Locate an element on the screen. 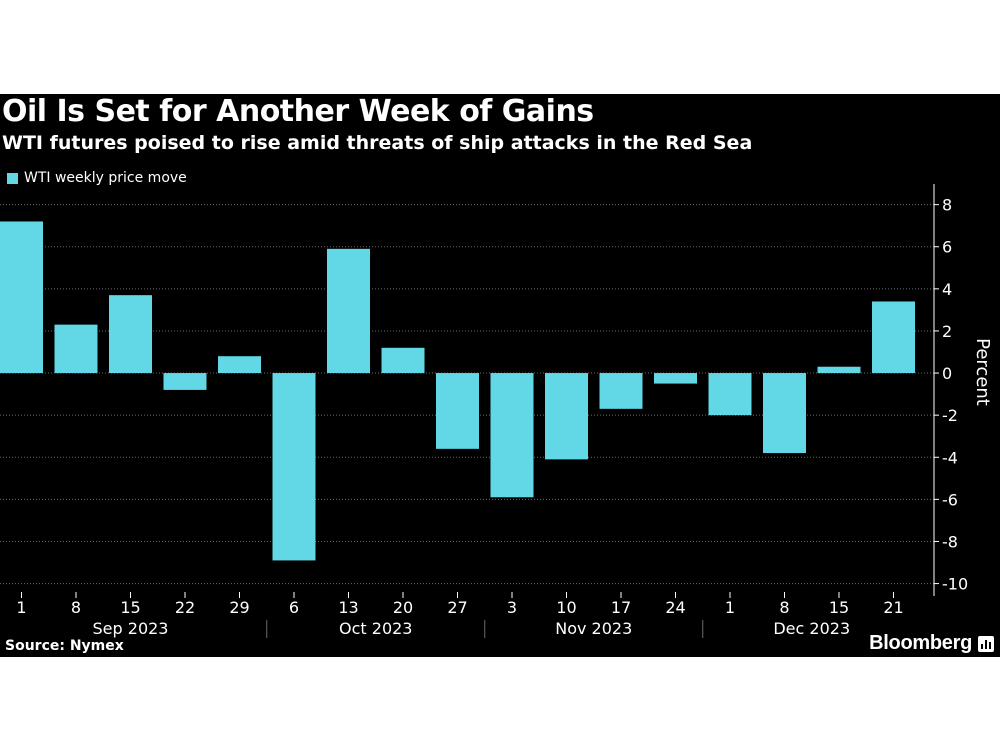 The width and height of the screenshot is (1000, 750). month-label: Nov 2023 is located at coordinates (593, 628).